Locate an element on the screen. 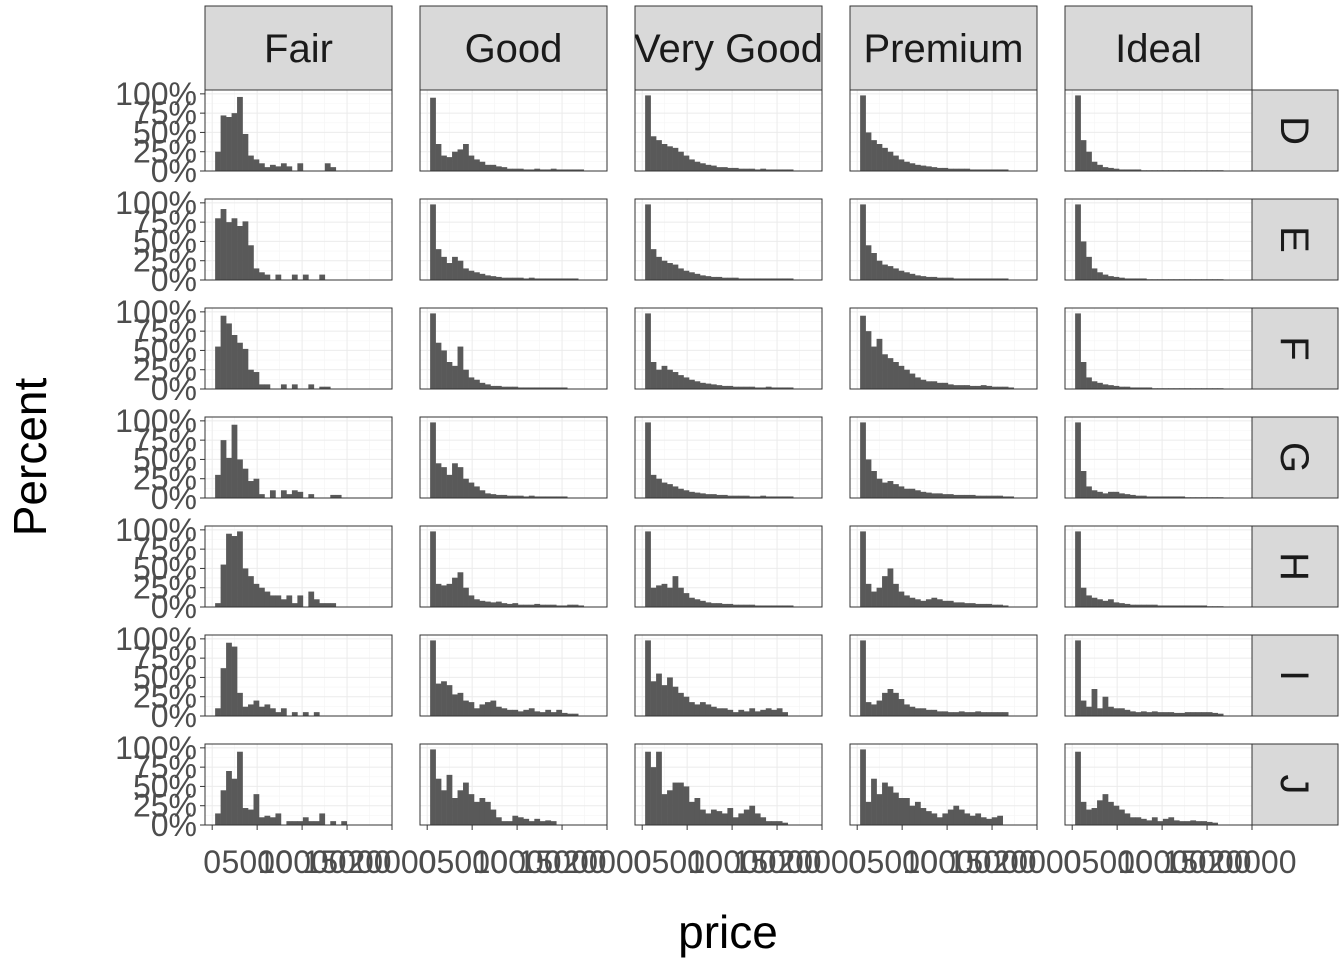 The image size is (1344, 960). y-tick-label: 75% is located at coordinates (165, 440).